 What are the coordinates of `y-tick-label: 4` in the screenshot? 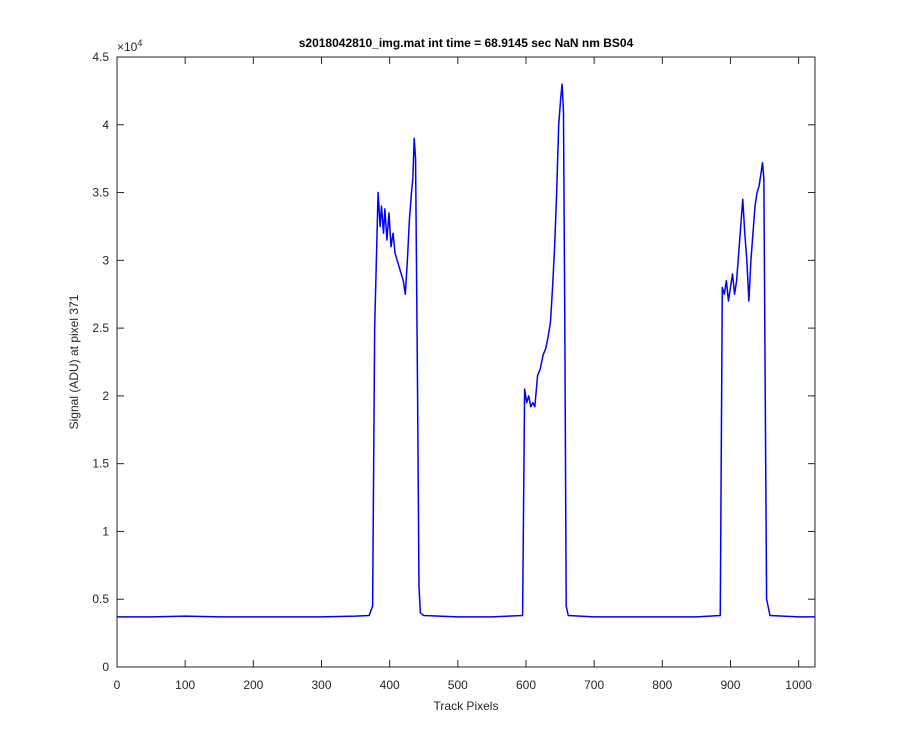 It's located at (105, 125).